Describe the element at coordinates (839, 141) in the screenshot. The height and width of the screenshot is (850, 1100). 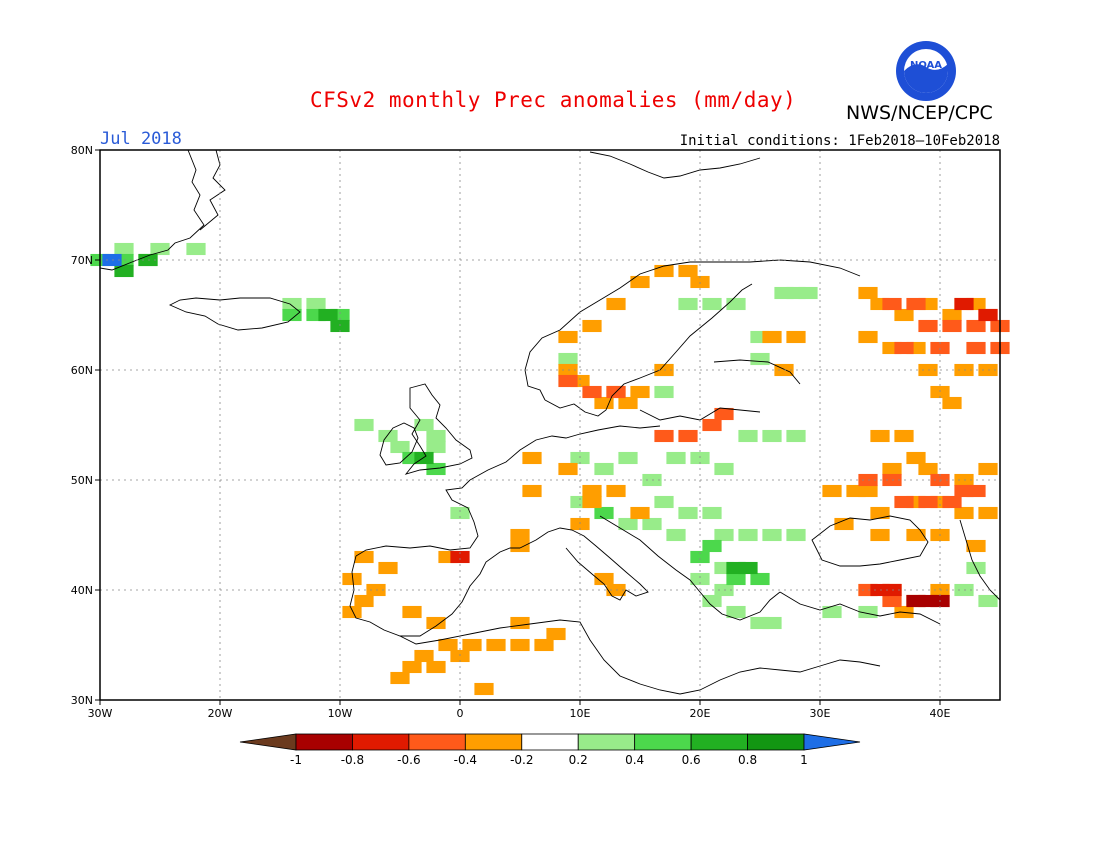
I see `initial-conditions: Initial conditions: 1Feb2018–10Feb2018` at that location.